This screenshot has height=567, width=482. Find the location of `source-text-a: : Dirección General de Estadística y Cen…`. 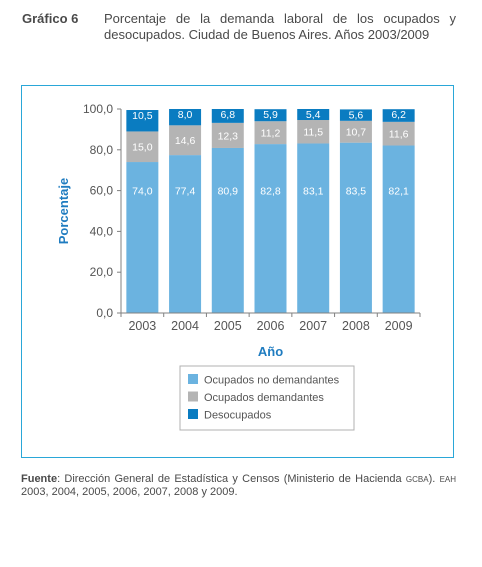

source-text-a: : Dirección General de Estadística y Cen… is located at coordinates (231, 479).